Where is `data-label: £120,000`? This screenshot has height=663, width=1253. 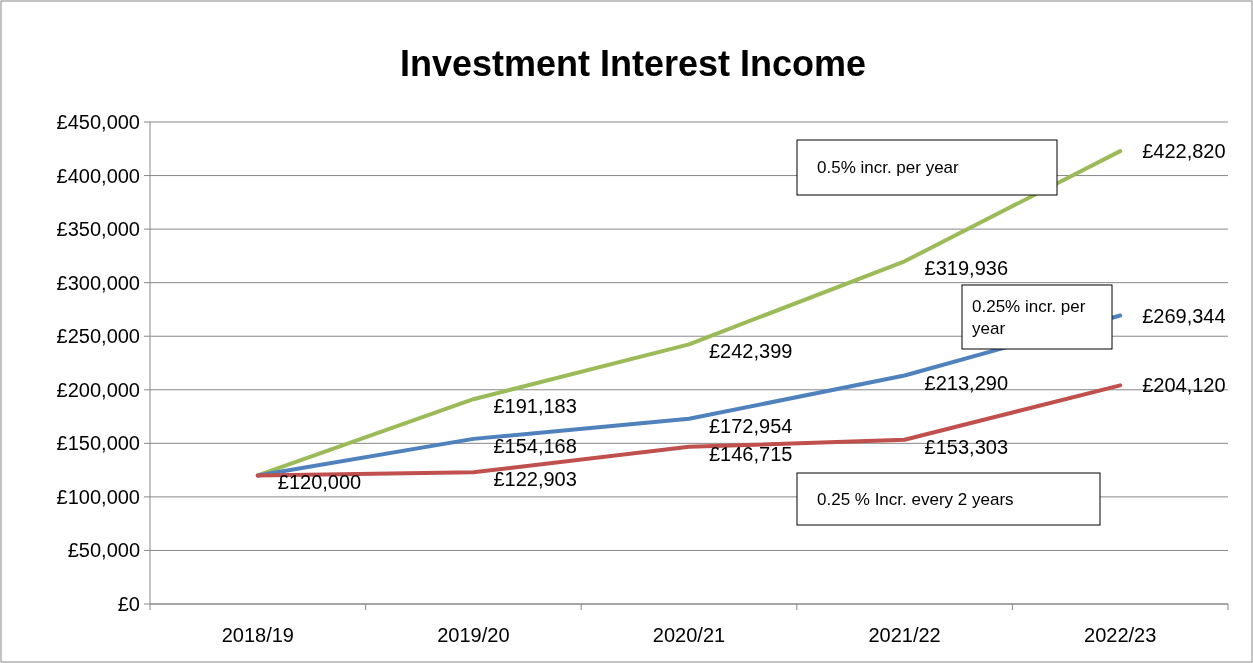
data-label: £120,000 is located at coordinates (319, 482).